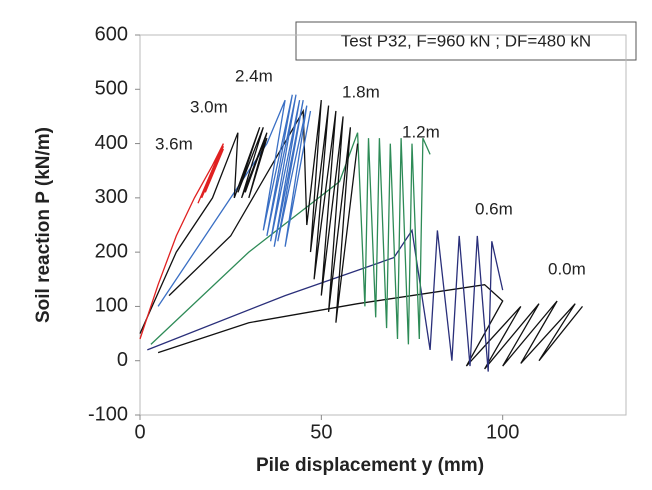 Image resolution: width=652 pixels, height=490 pixels. What do you see at coordinates (174, 143) in the screenshot?
I see `depth-label: 3.6m` at bounding box center [174, 143].